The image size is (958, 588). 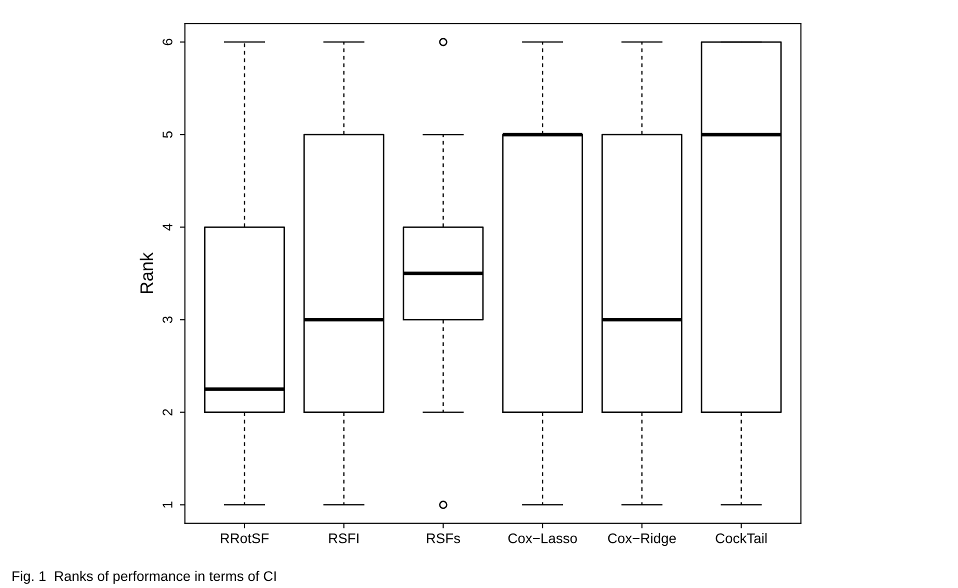 I want to click on y-tick-label: 2, so click(x=167, y=412).